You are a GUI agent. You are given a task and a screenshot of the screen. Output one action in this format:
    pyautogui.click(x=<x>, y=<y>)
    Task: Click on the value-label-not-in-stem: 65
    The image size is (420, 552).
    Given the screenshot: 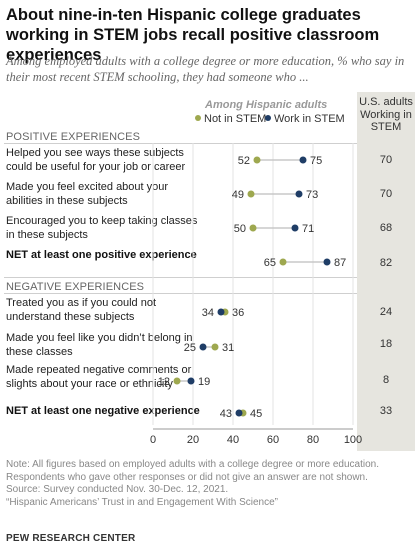 What is the action you would take?
    pyautogui.click(x=270, y=263)
    